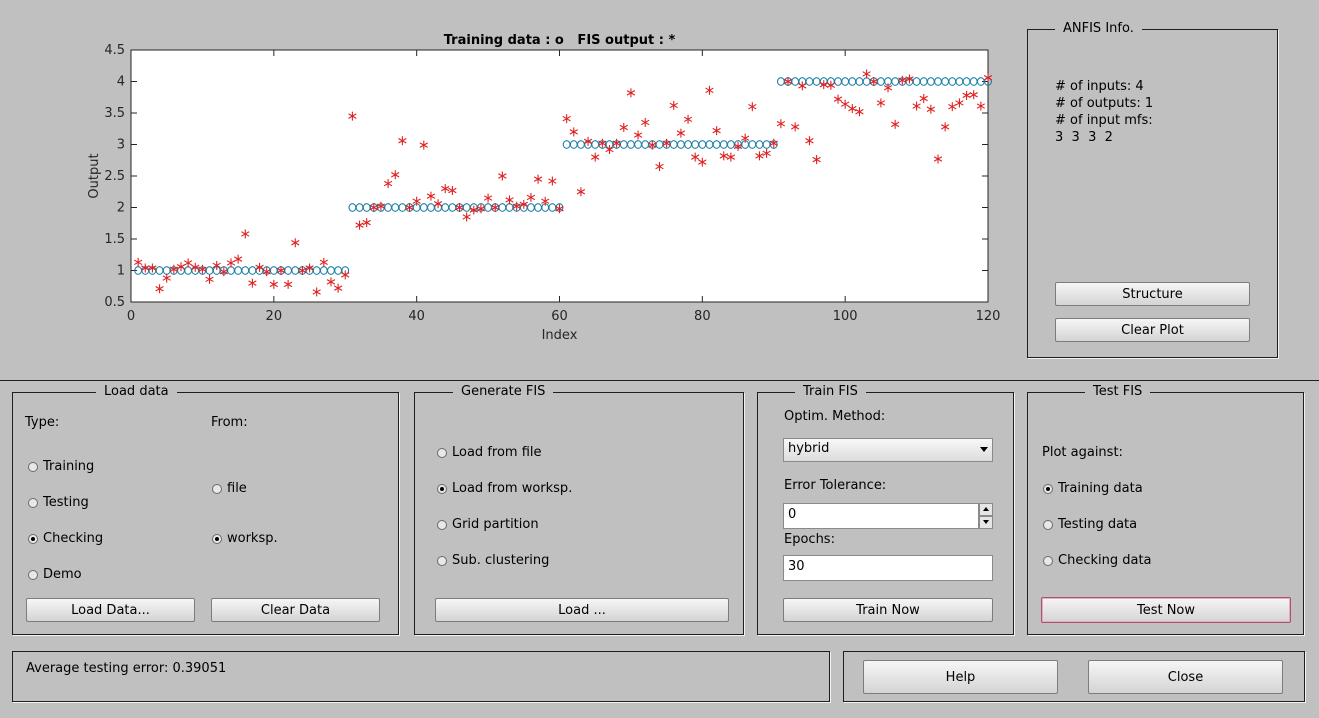  What do you see at coordinates (1152, 294) in the screenshot?
I see `structure-button: Structure` at bounding box center [1152, 294].